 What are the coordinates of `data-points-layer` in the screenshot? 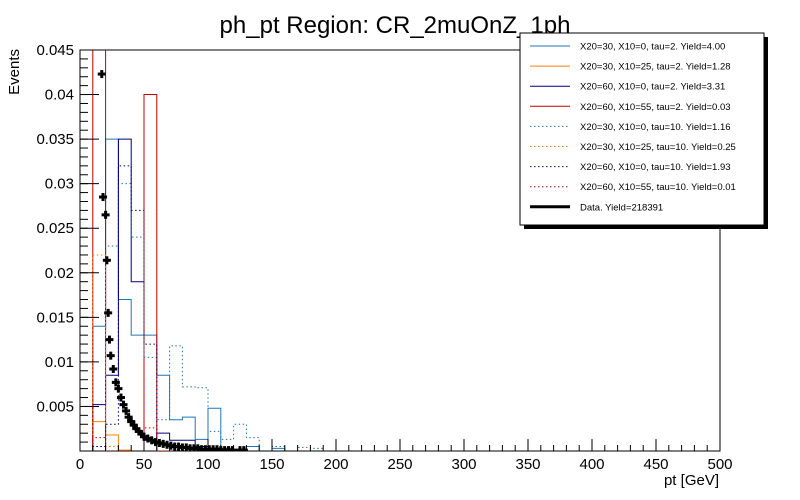 It's located at (172, 260).